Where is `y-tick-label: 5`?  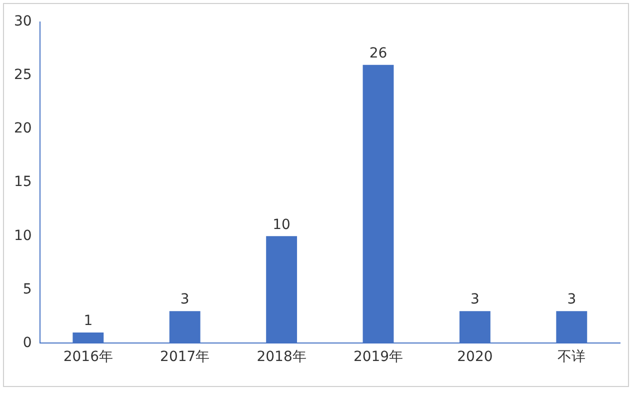
y-tick-label: 5 is located at coordinates (27, 289).